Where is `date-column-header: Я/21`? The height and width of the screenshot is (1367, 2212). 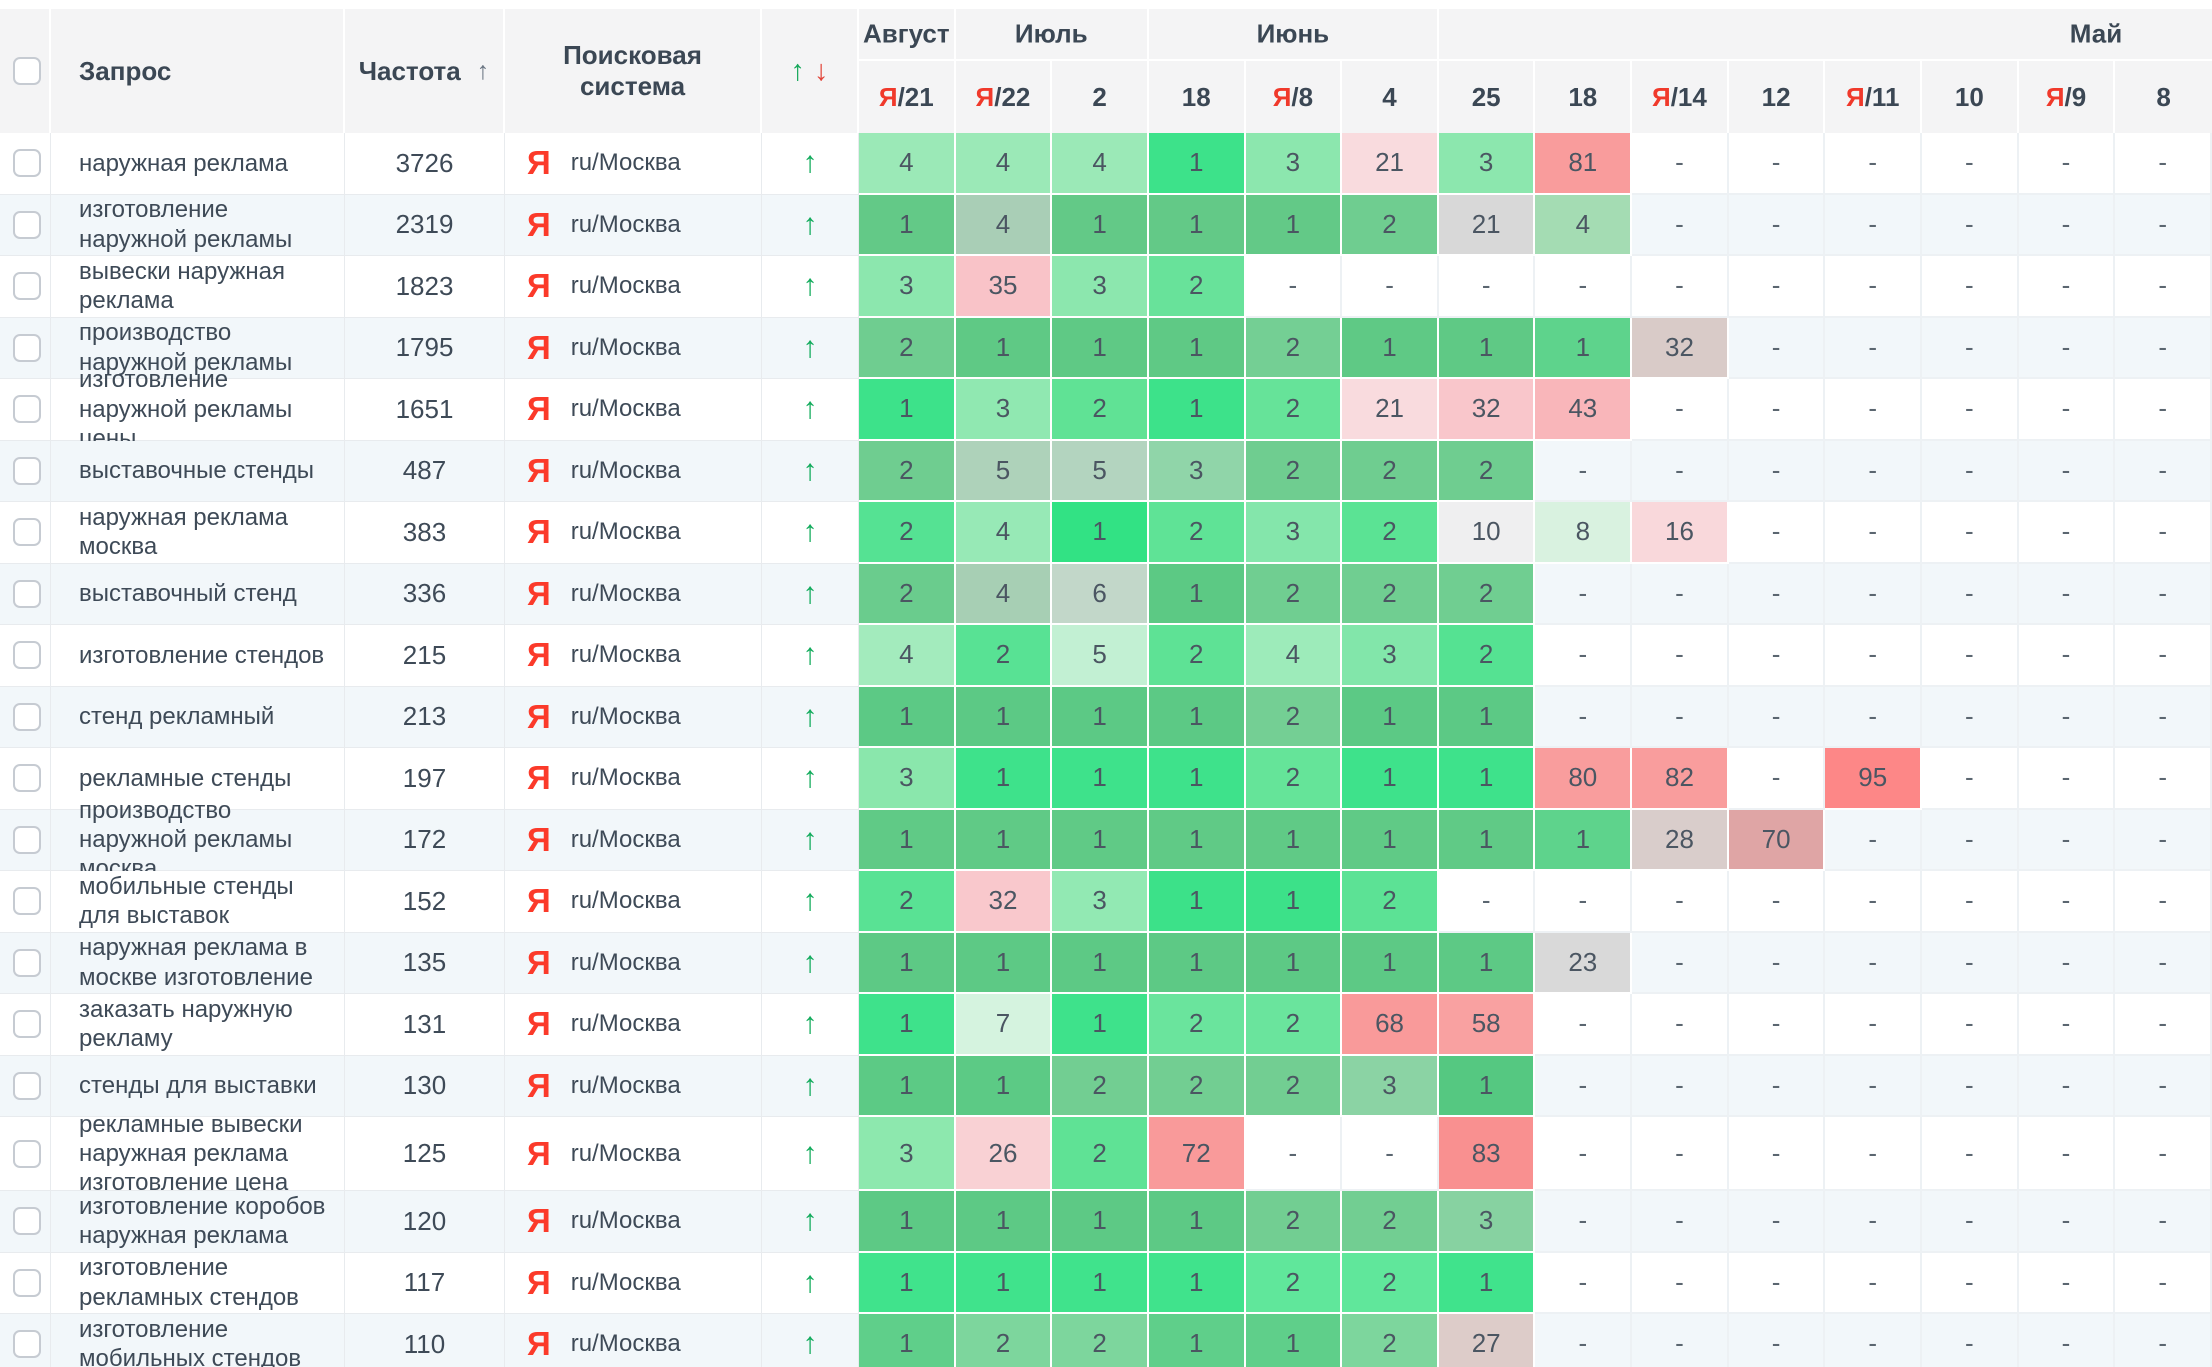 date-column-header: Я/21 is located at coordinates (907, 97).